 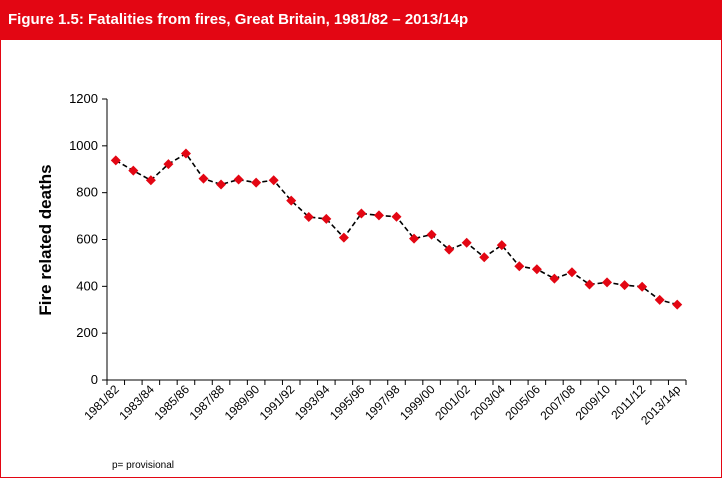 I want to click on y-tick-label: 0, so click(x=94, y=379).